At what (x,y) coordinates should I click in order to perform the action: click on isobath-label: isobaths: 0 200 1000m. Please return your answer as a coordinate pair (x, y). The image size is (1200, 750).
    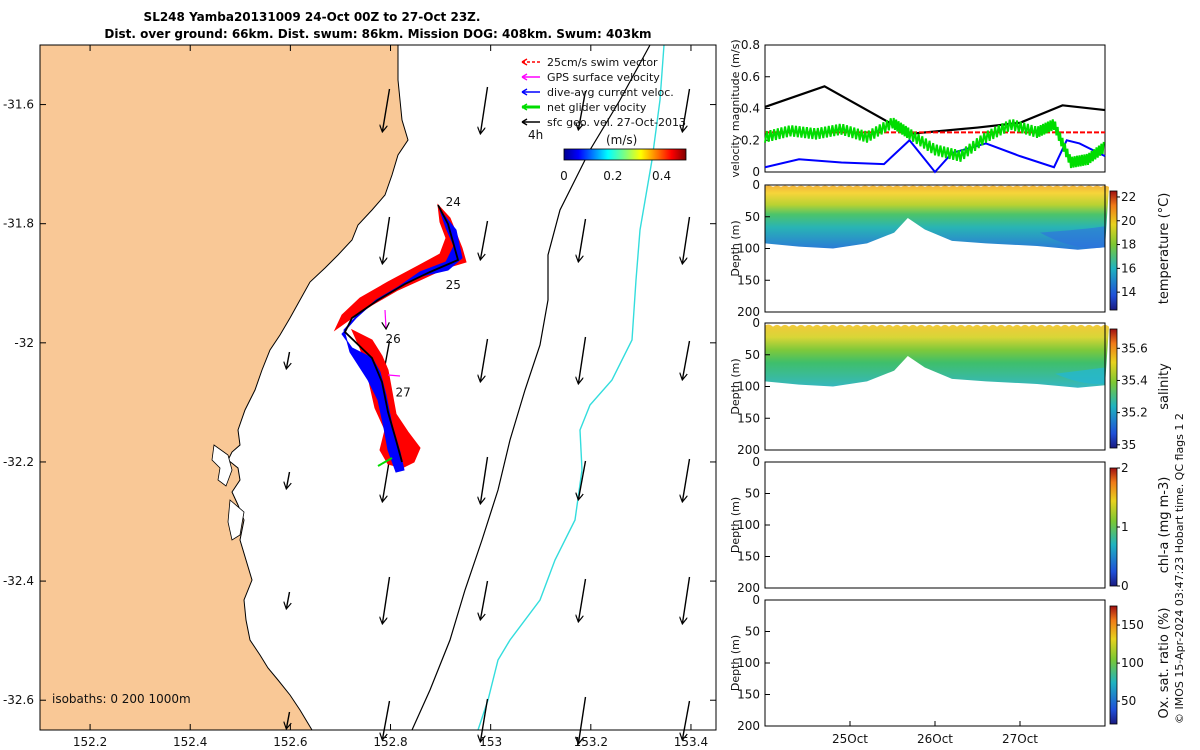
    Looking at the image, I should click on (121, 699).